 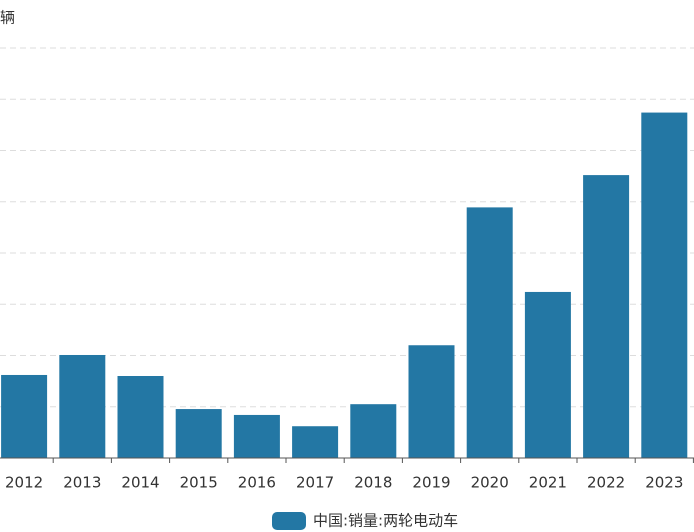 What do you see at coordinates (315, 483) in the screenshot?
I see `x-tick-label: 2017` at bounding box center [315, 483].